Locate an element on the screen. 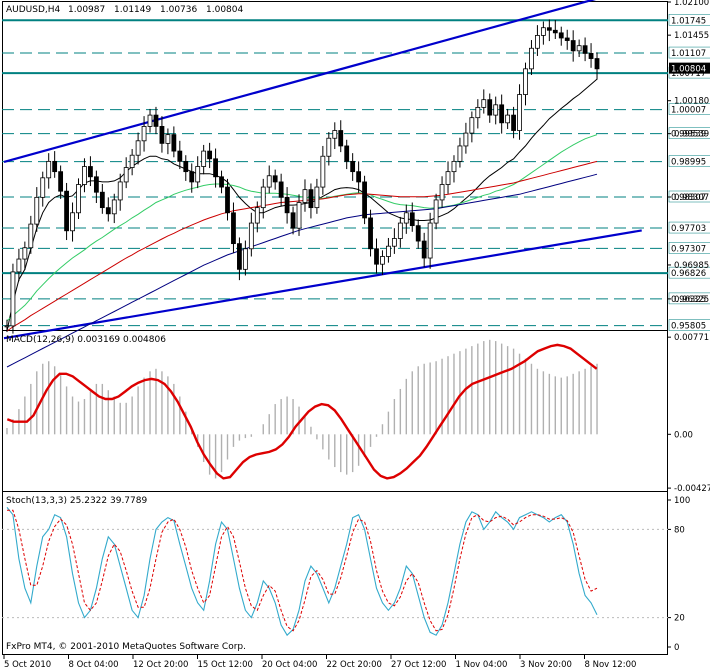 Image resolution: width=710 pixels, height=671 pixels. stoch-tick-label: 80 is located at coordinates (679, 530).